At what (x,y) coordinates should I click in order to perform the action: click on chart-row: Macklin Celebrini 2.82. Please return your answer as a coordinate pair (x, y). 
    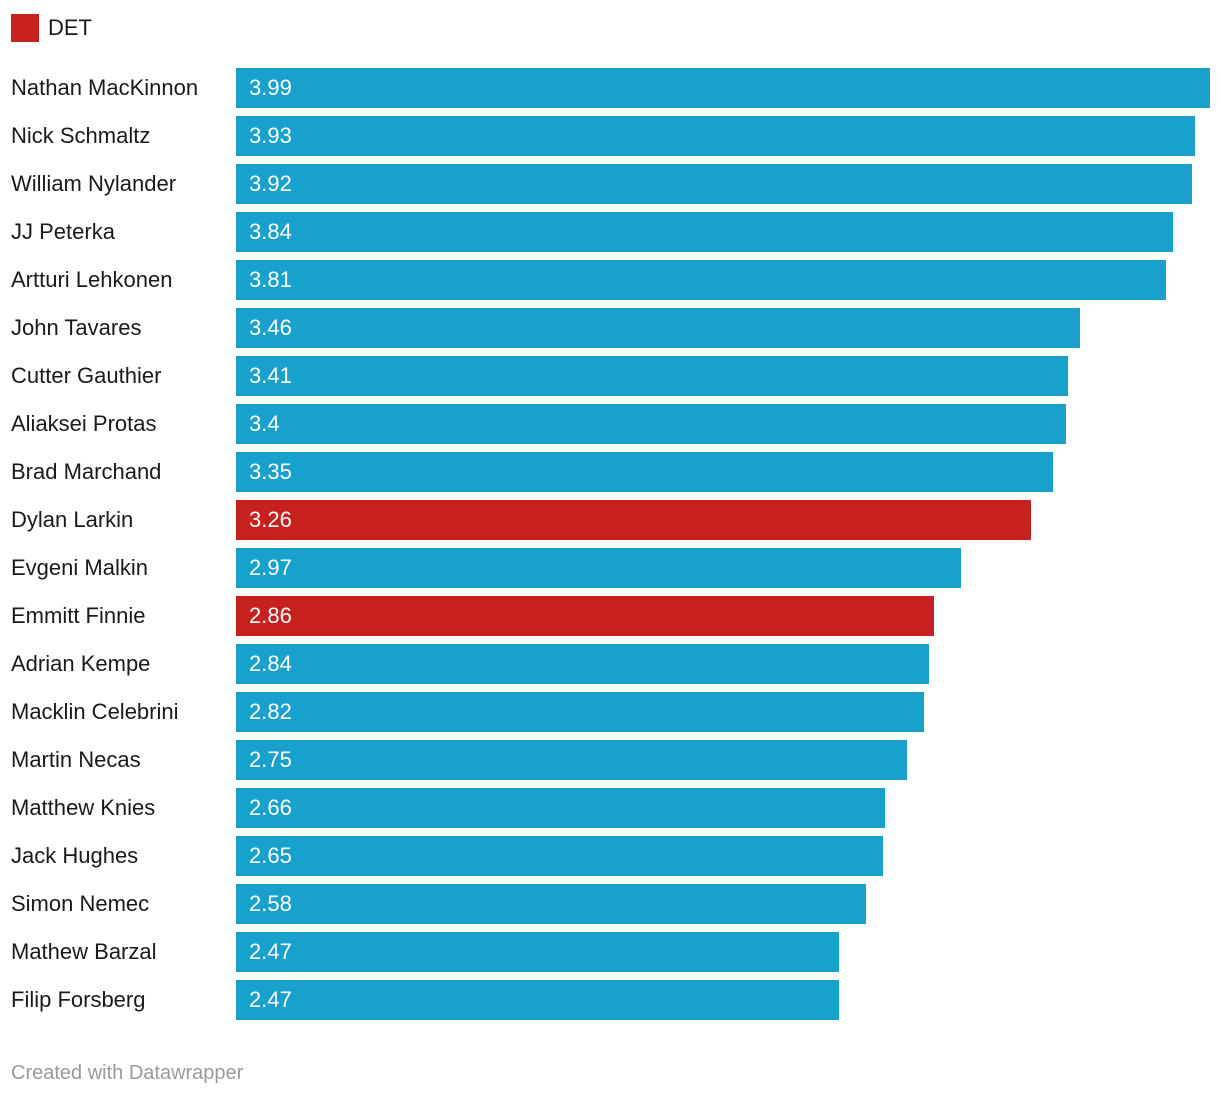
    Looking at the image, I should click on (615, 712).